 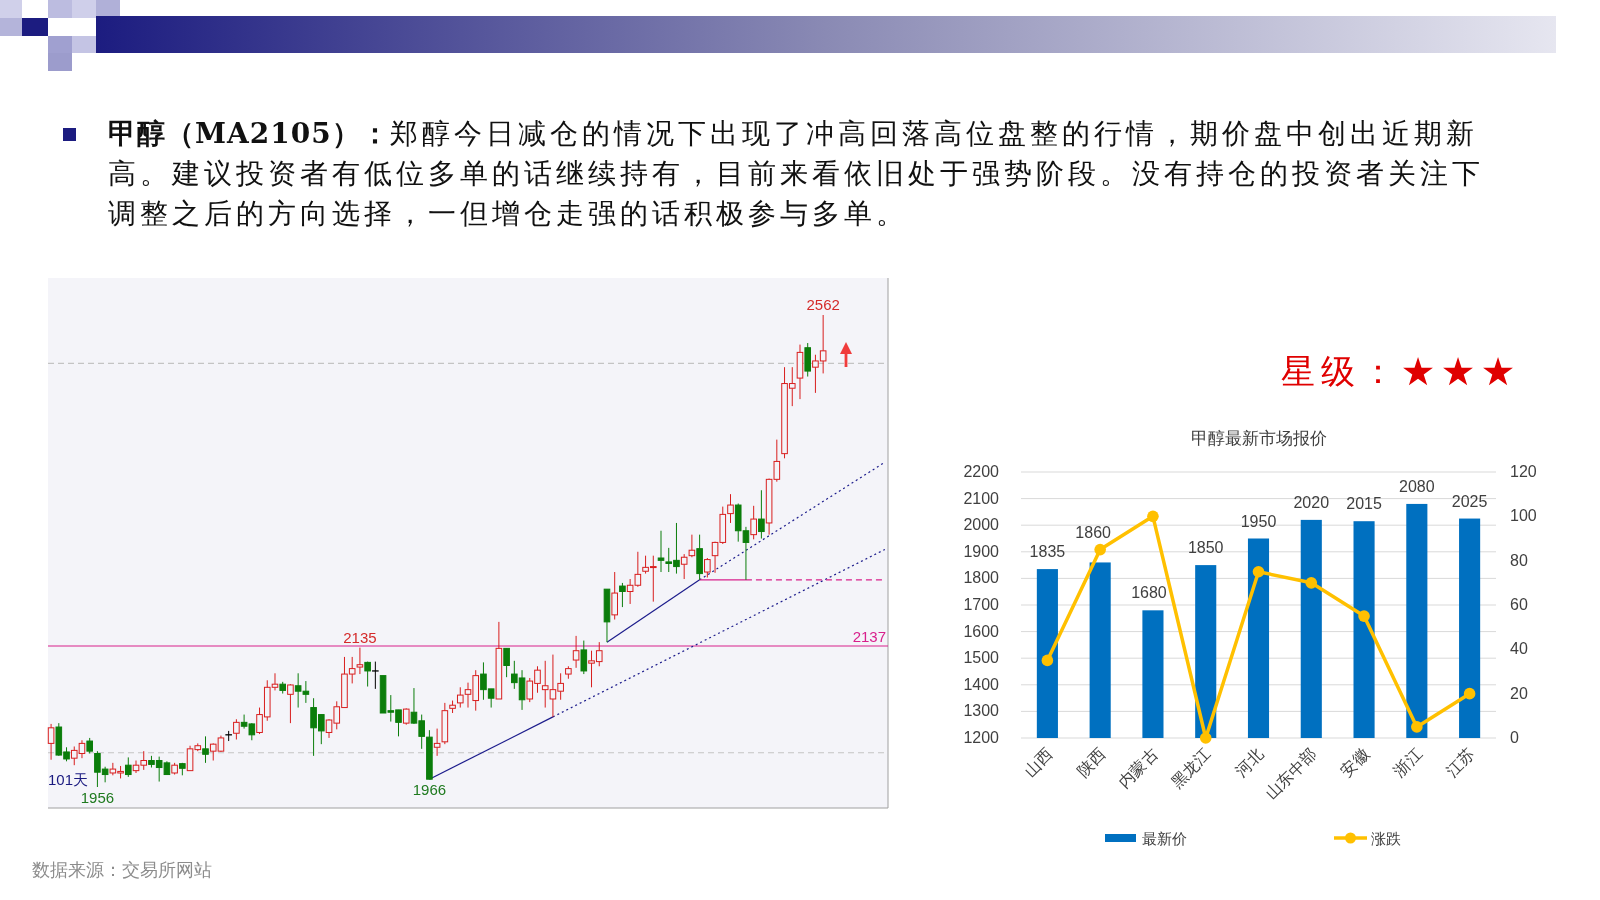 What do you see at coordinates (249, 133) in the screenshot?
I see `chart-title: 甲醇（MA2105）：` at bounding box center [249, 133].